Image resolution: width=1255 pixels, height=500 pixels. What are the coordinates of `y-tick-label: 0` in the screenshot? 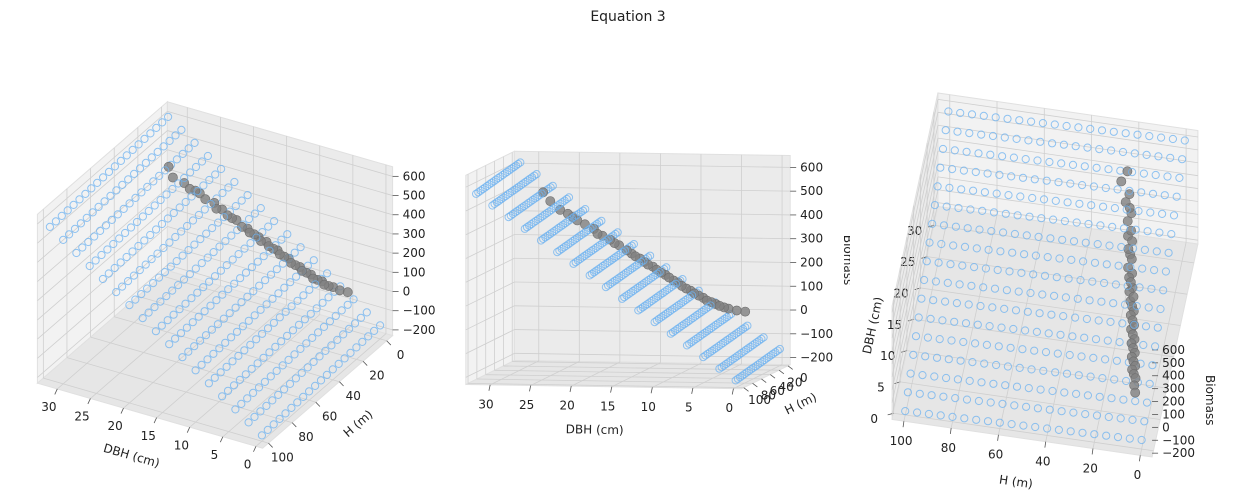 It's located at (401, 355).